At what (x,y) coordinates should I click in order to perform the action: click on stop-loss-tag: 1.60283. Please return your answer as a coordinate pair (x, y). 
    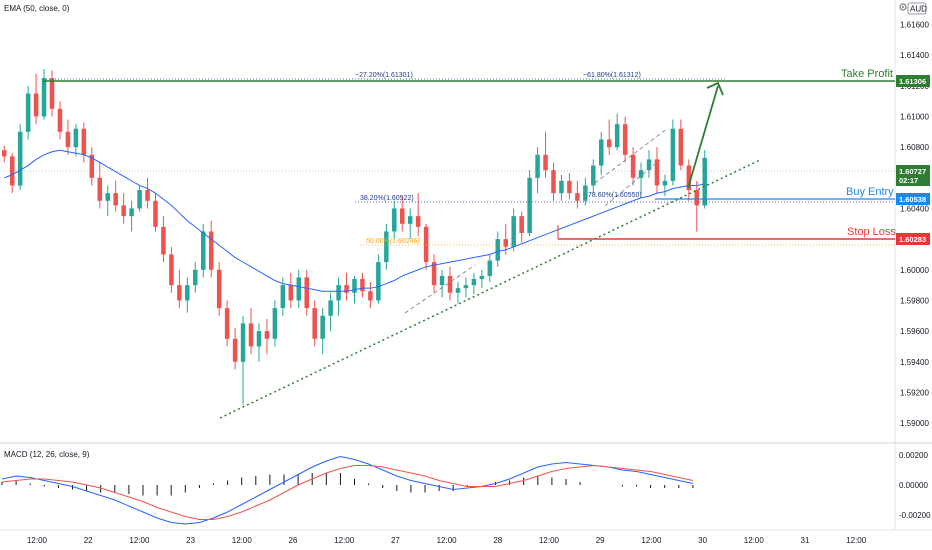
    Looking at the image, I should click on (913, 239).